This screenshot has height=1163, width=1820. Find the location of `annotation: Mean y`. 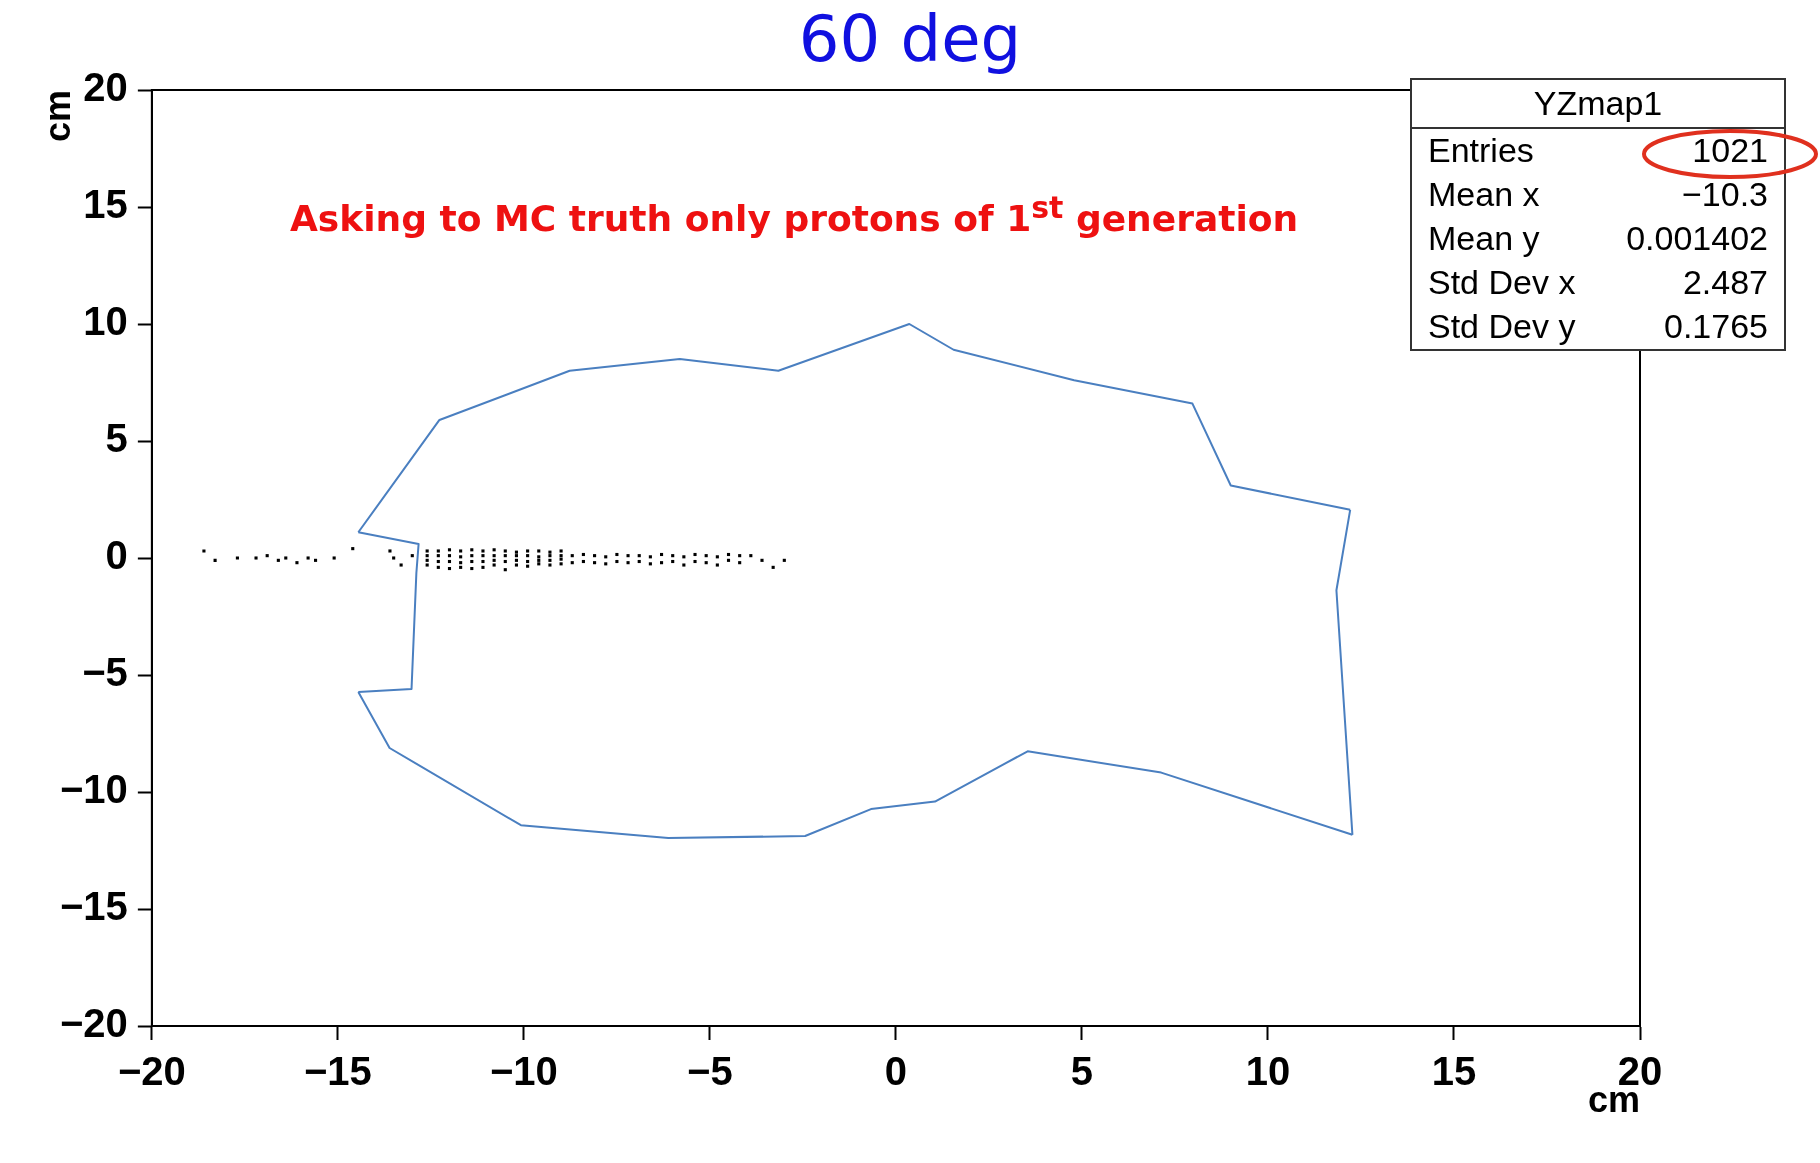

annotation: Mean y is located at coordinates (1484, 238).